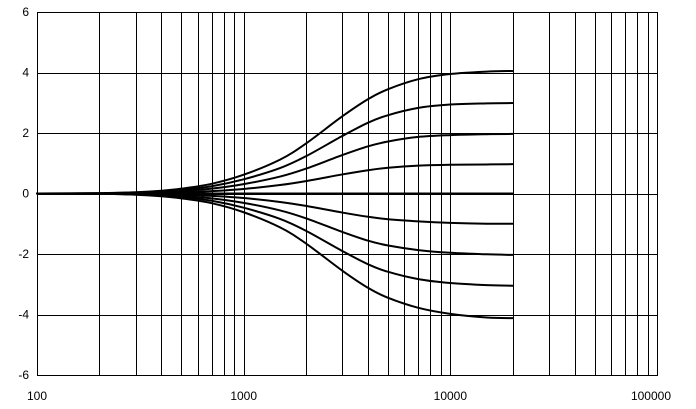  Describe the element at coordinates (349, 396) in the screenshot. I see `x-axis-tick-labels: 100 1000 10000 100000` at that location.